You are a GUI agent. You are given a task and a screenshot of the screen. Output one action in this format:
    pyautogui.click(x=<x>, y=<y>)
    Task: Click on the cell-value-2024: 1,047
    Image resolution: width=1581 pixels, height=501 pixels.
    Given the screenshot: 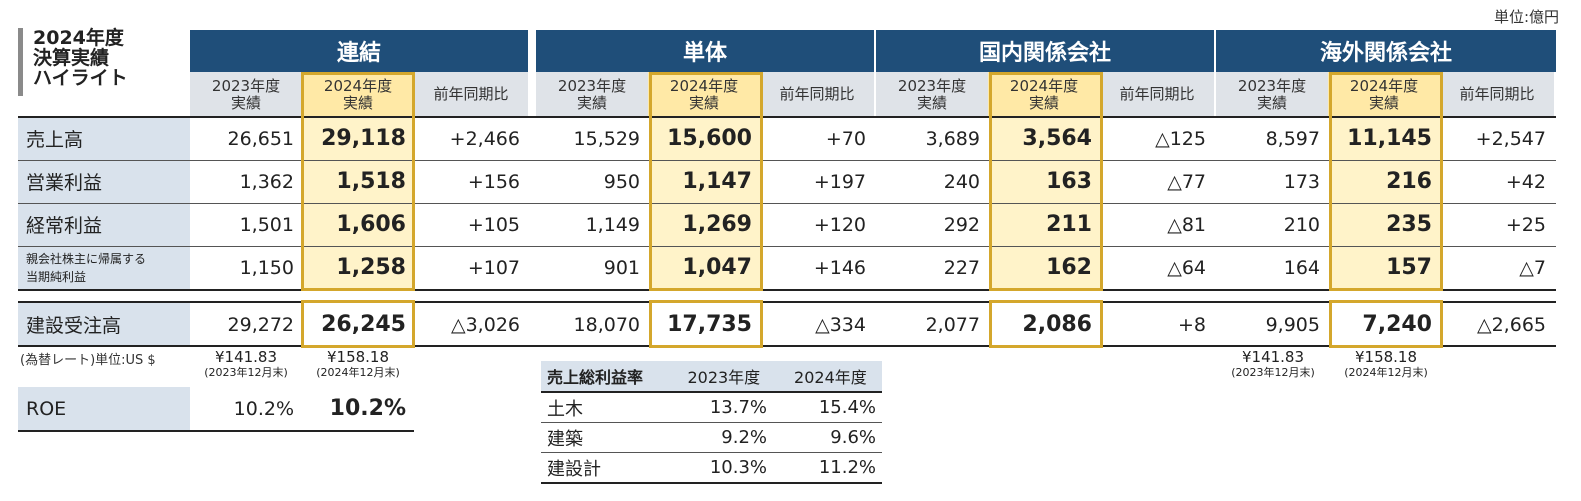 What is the action you would take?
    pyautogui.click(x=717, y=267)
    